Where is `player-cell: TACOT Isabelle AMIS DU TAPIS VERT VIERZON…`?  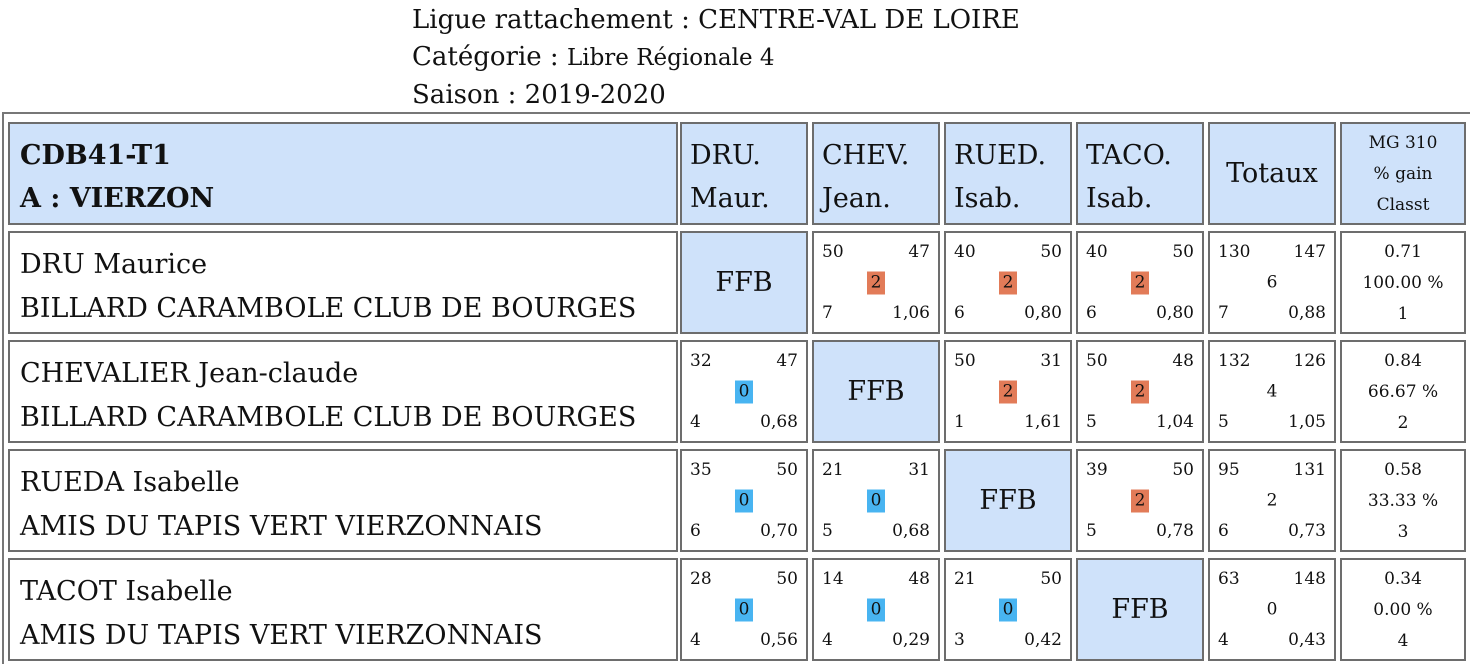
player-cell: TACOT Isabelle AMIS DU TAPIS VERT VIERZON… is located at coordinates (343, 609).